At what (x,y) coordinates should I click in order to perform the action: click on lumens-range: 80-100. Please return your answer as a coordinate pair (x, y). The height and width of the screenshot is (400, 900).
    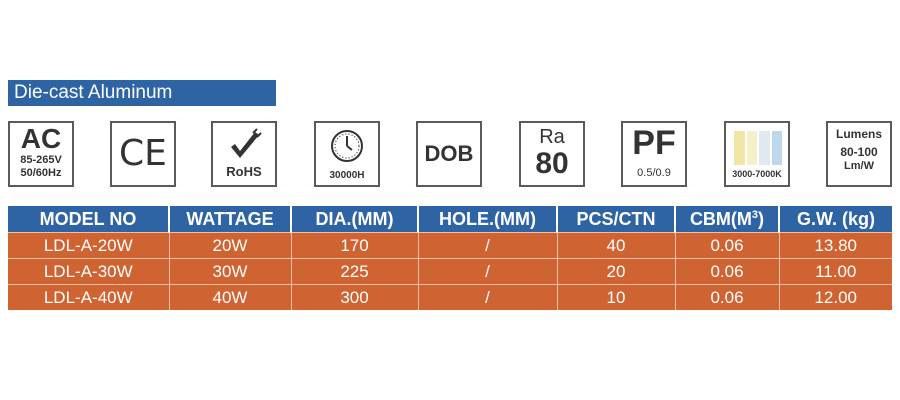
    Looking at the image, I should click on (859, 152).